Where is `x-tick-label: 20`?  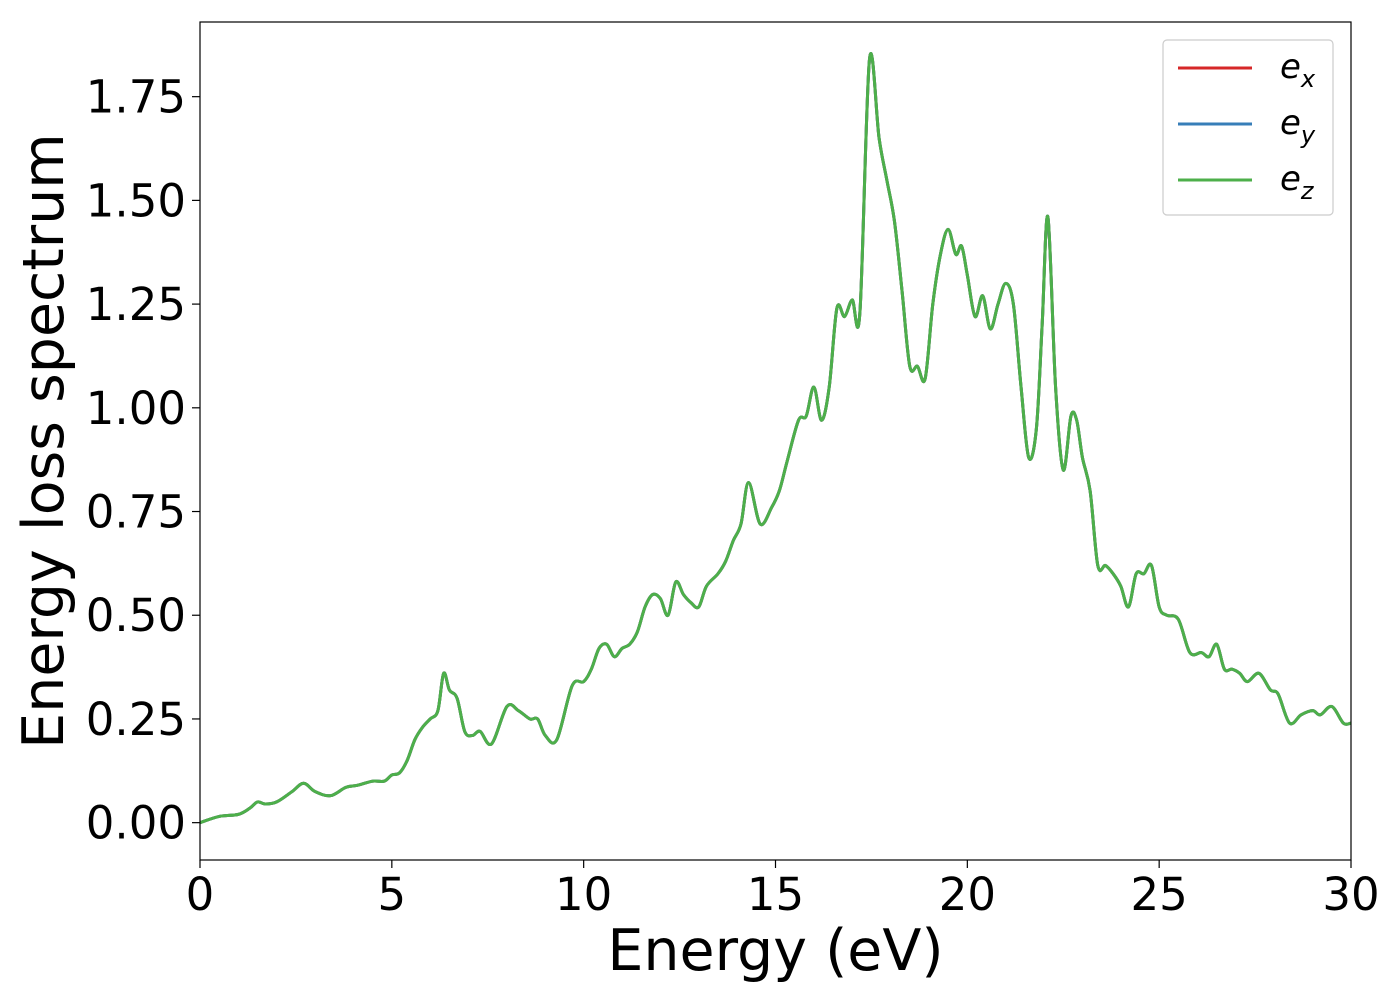
x-tick-label: 20 is located at coordinates (967, 894).